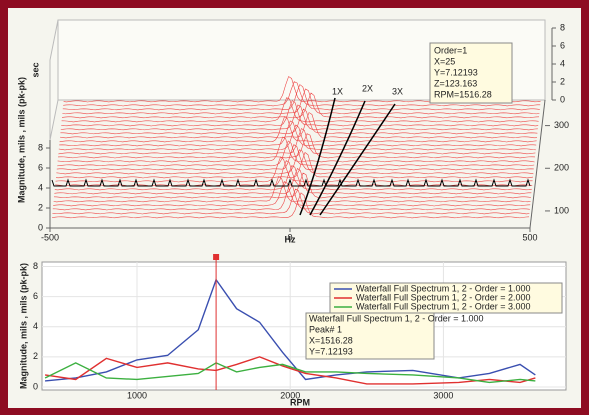  Describe the element at coordinates (397, 91) in the screenshot. I see `order-label: 3X` at that location.